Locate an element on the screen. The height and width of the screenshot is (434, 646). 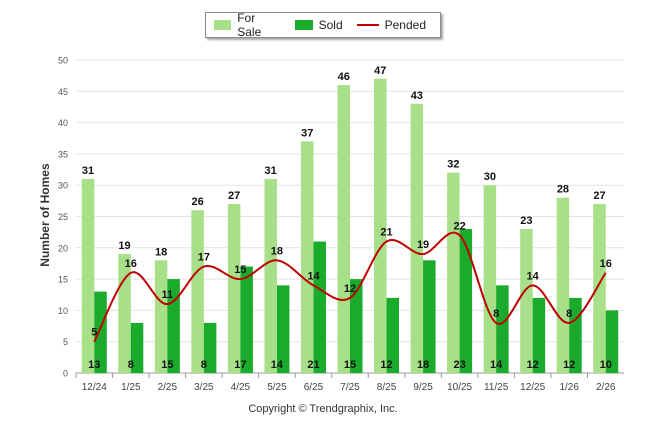
y-tick-label: 40 is located at coordinates (63, 123).